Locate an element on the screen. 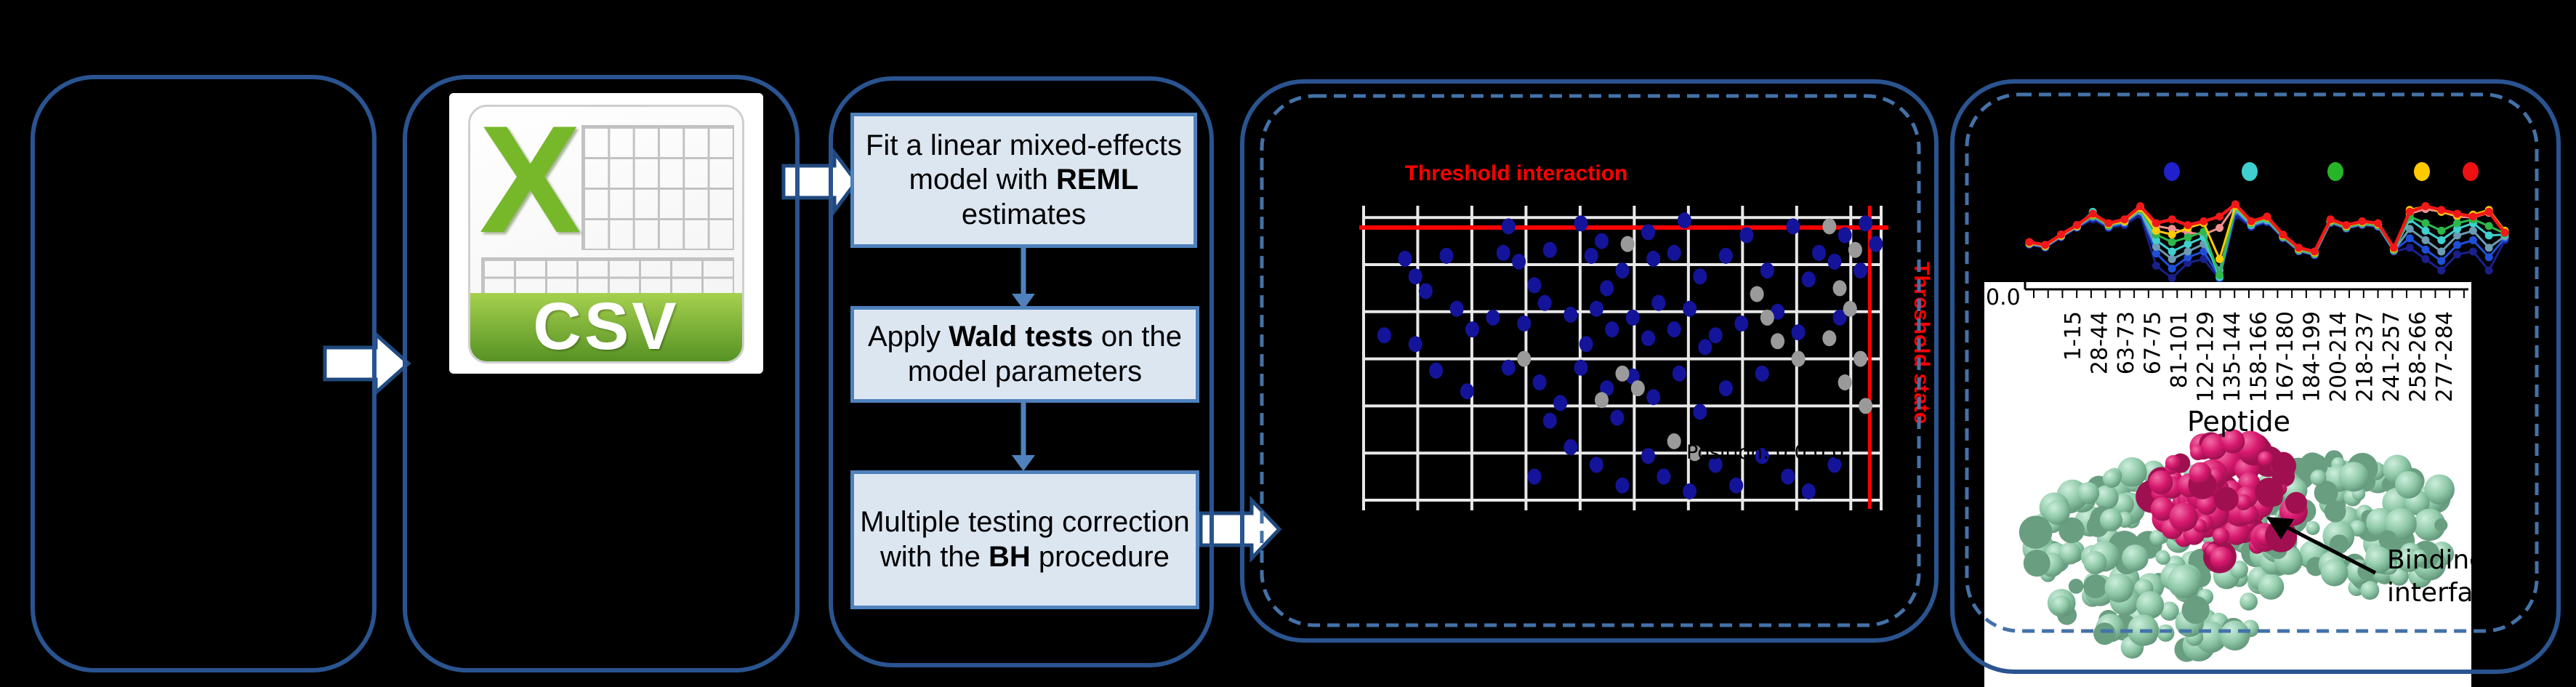 This screenshot has width=2576, height=687. csv-file-icon: X CSV is located at coordinates (606, 233).